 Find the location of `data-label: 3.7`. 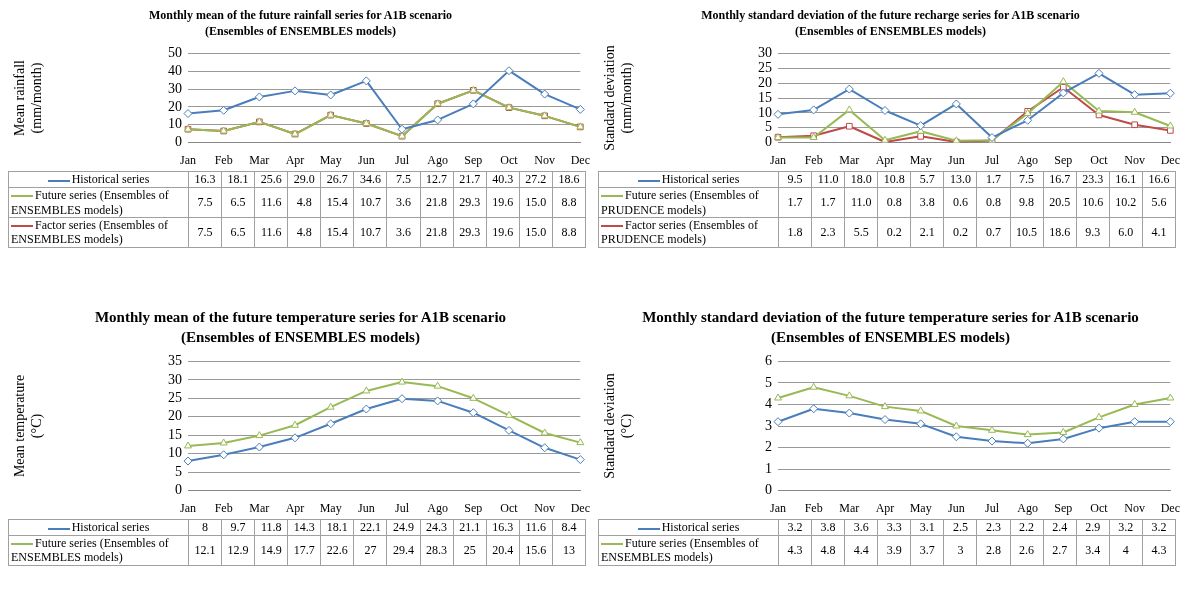

data-label: 3.7 is located at coordinates (927, 550).